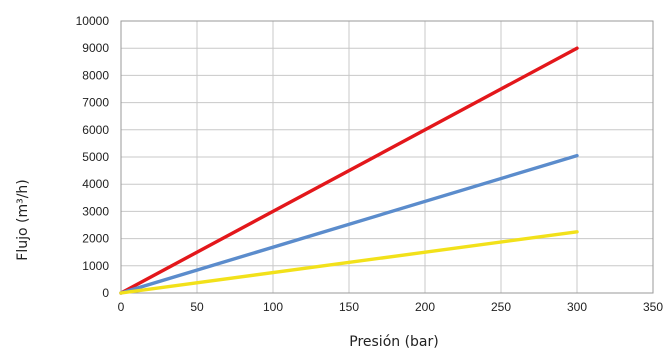  Describe the element at coordinates (105, 293) in the screenshot. I see `y-tick-label: 0` at that location.